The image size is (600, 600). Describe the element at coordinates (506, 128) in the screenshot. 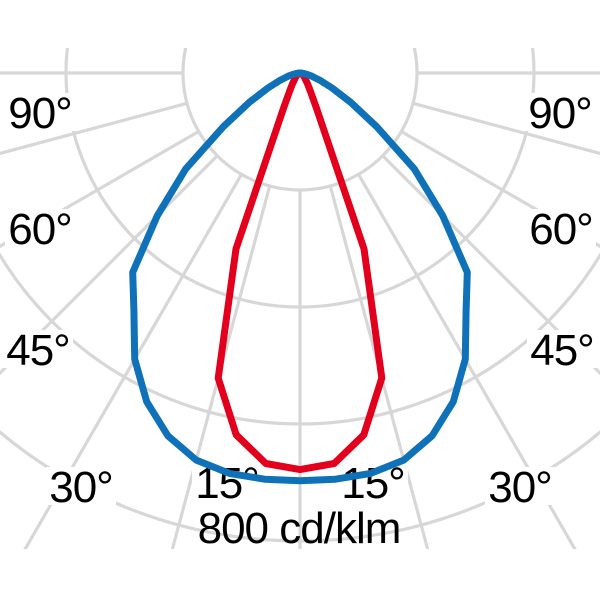

I see `grid-radial-75deg` at that location.